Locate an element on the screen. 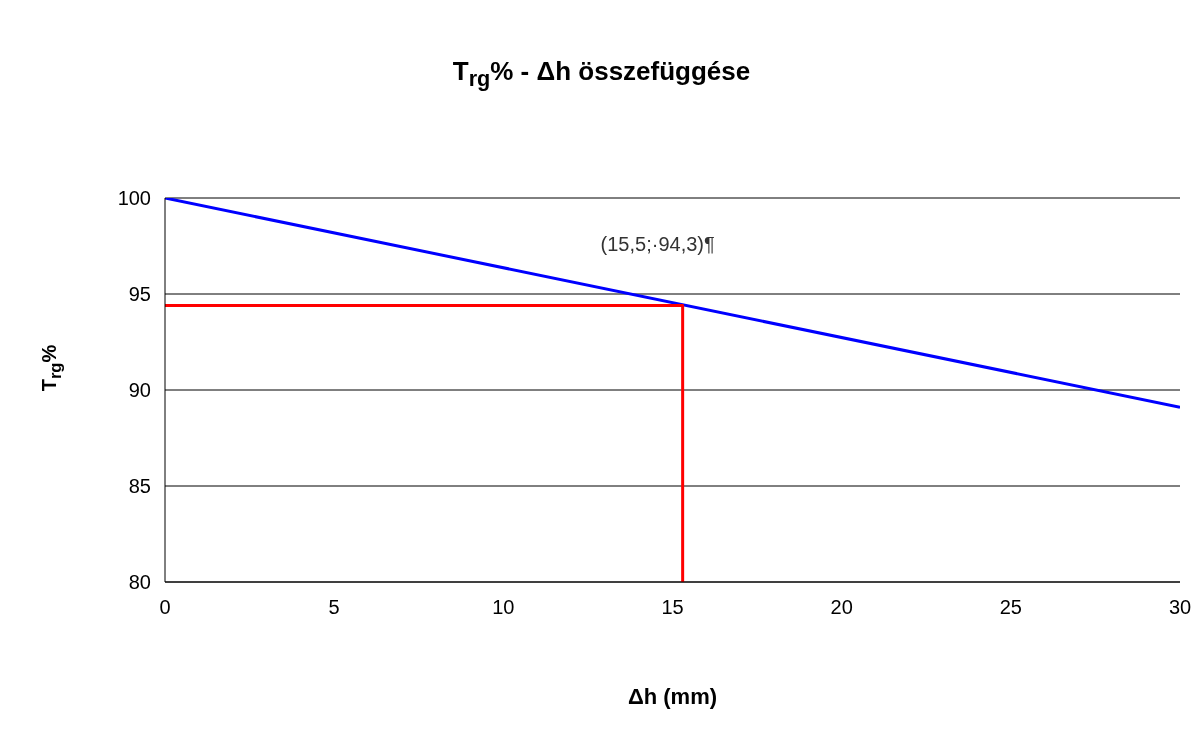 The height and width of the screenshot is (742, 1203). x-tick-label: 0 is located at coordinates (165, 607).